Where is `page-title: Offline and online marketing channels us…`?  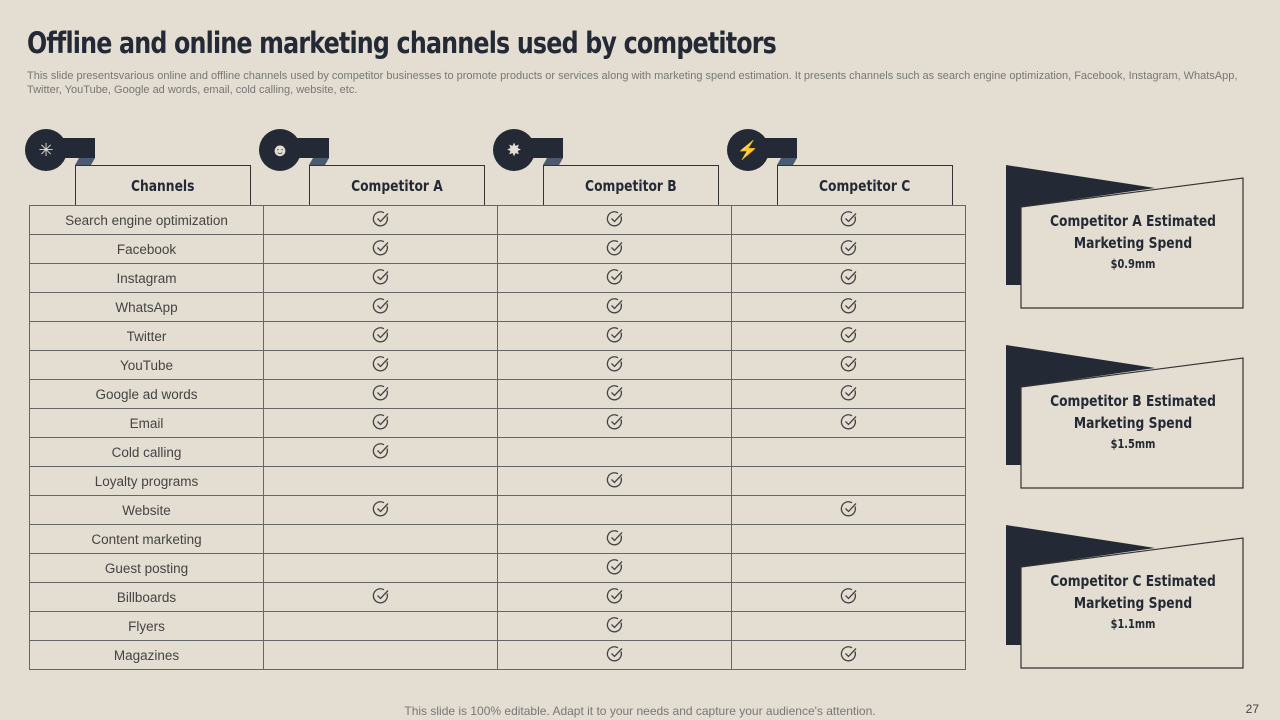 page-title: Offline and online marketing channels us… is located at coordinates (402, 43).